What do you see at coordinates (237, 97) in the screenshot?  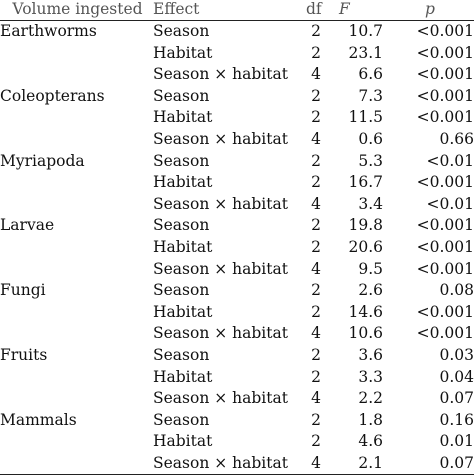 I see `table-row: Coleopterans Season 2 7.3 <0.001` at bounding box center [237, 97].